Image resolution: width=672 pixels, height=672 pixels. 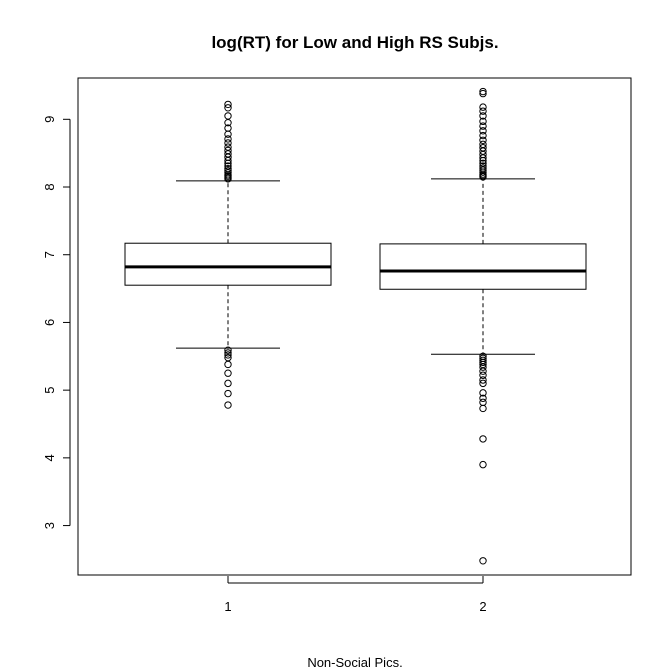 I want to click on y-tick-label: 4, so click(x=49, y=457).